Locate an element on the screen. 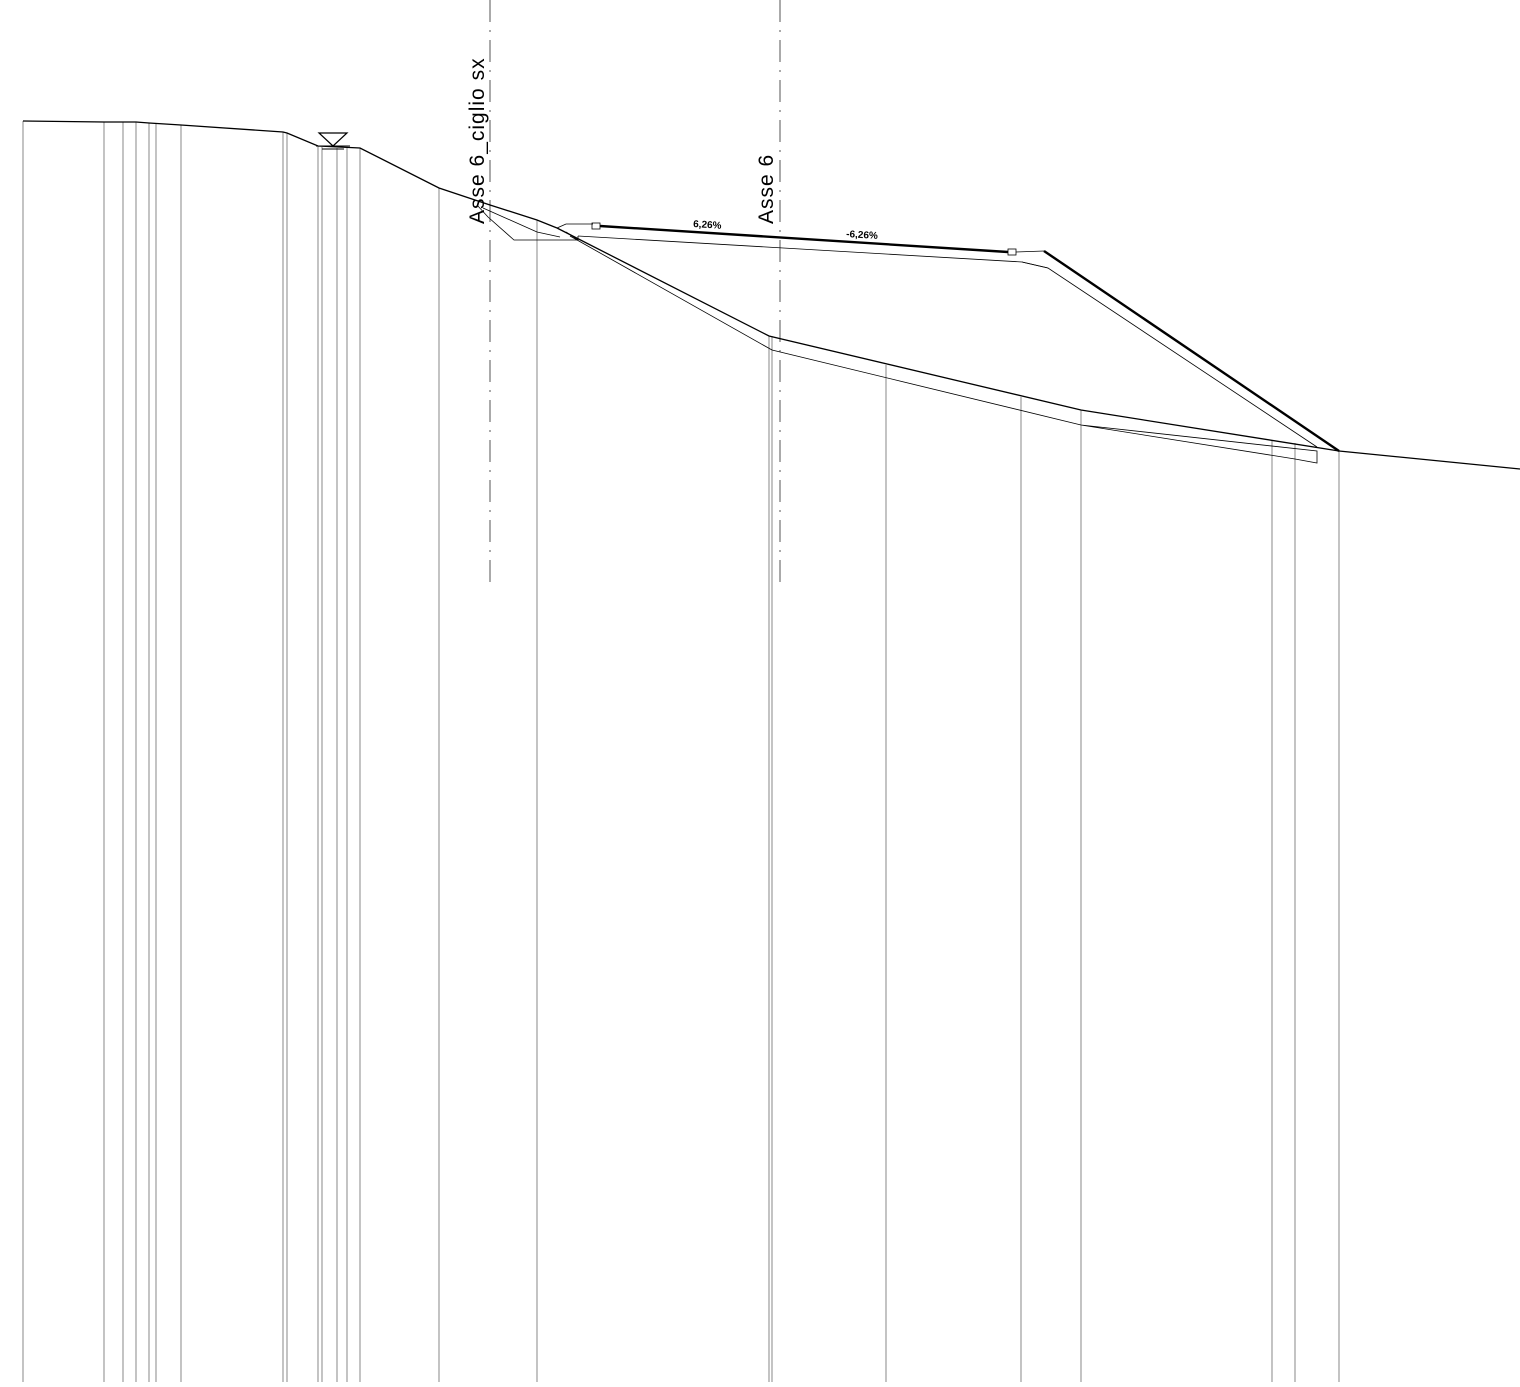  embankment-right-slope-line is located at coordinates (1191, 351).